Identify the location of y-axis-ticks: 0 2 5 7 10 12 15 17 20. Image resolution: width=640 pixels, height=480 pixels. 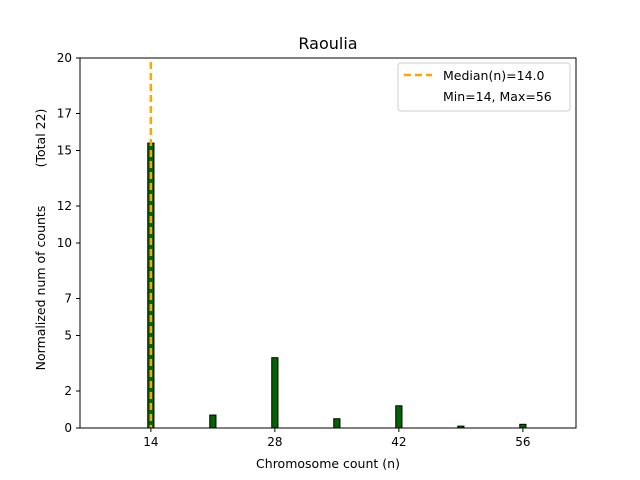
(68, 243).